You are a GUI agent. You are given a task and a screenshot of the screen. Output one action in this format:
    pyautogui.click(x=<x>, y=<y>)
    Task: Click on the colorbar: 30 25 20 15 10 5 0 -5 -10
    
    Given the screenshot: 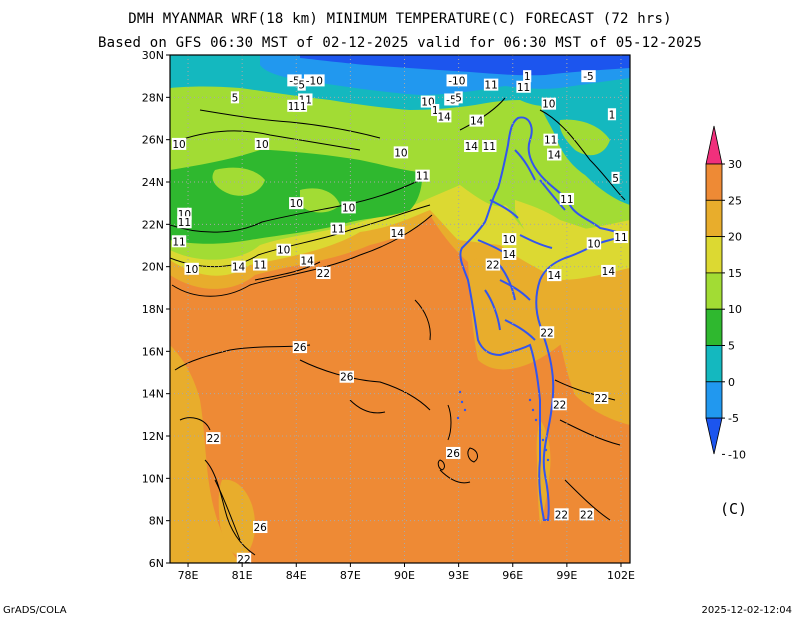 What is the action you would take?
    pyautogui.click(x=725, y=293)
    